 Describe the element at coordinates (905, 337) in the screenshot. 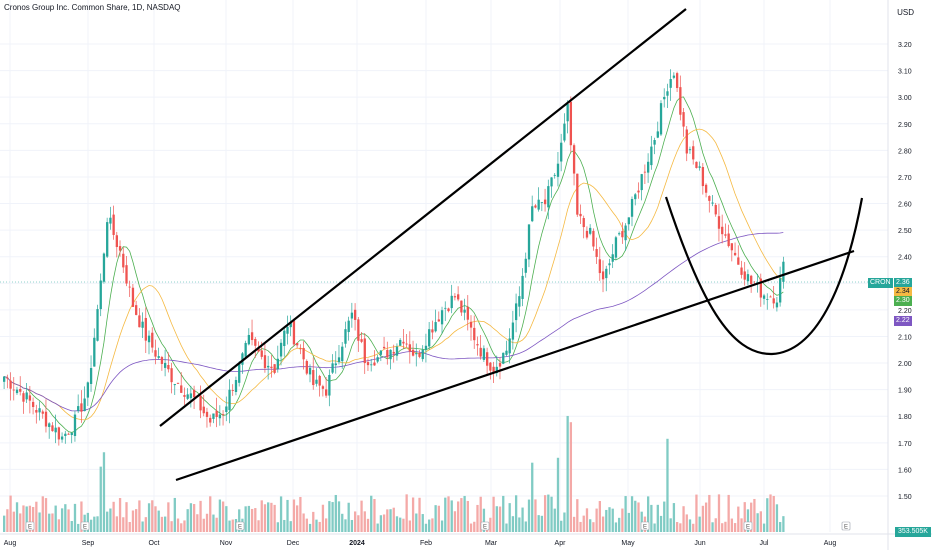

I see `y-tick-label: 2.10` at that location.